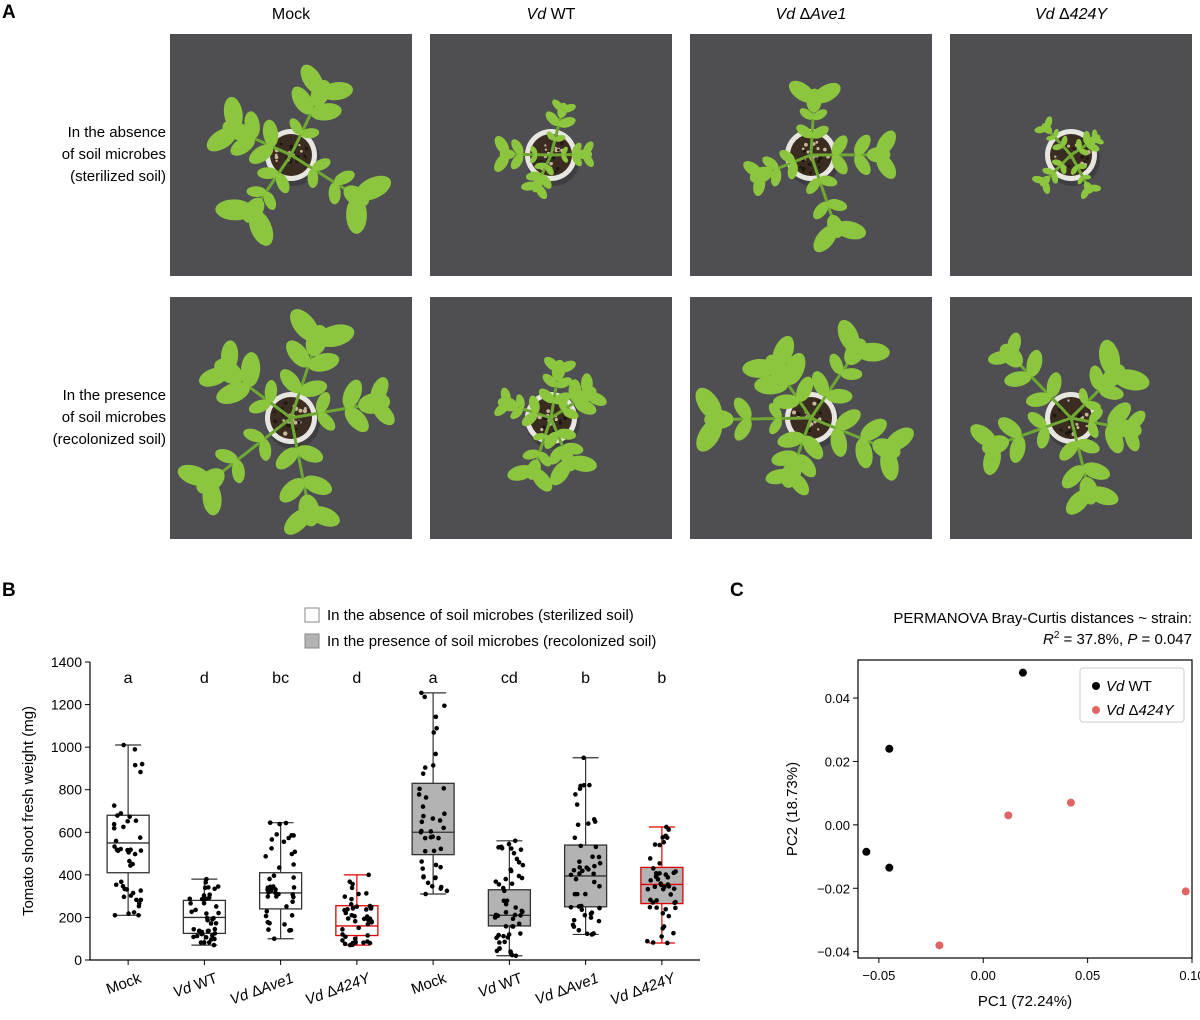 This screenshot has height=1020, width=1200. What do you see at coordinates (833, 952) in the screenshot?
I see `y-tick-label: −0.04` at bounding box center [833, 952].